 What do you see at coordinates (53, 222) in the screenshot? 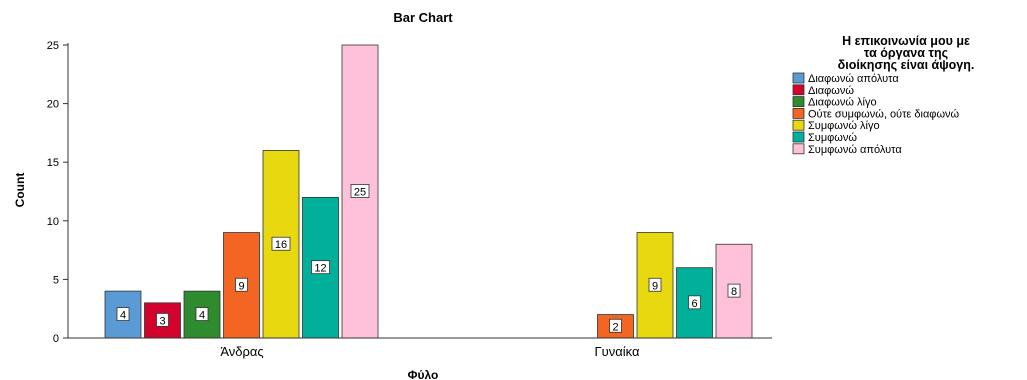
I see `y-tick-label: 10` at bounding box center [53, 222].